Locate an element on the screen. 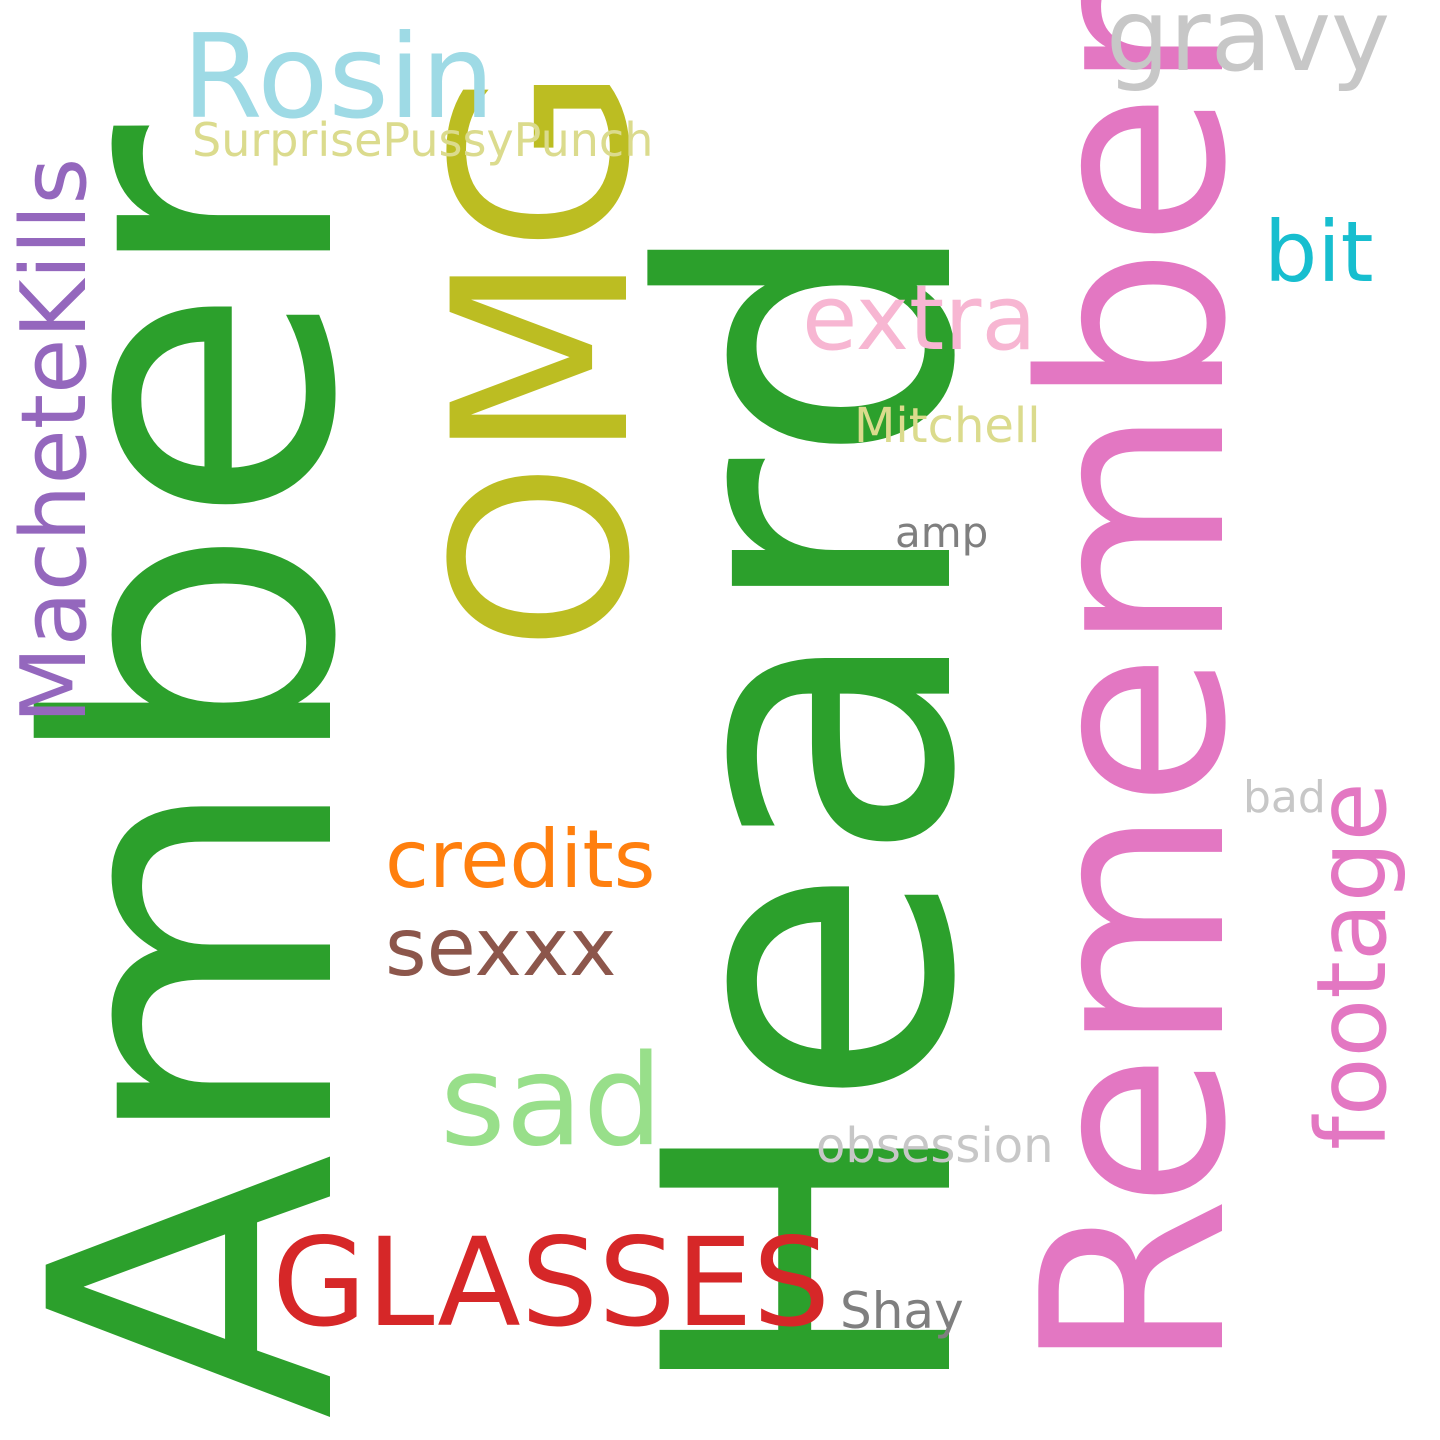 The image size is (1440, 1440). word-shay: Shay is located at coordinates (902, 1311).